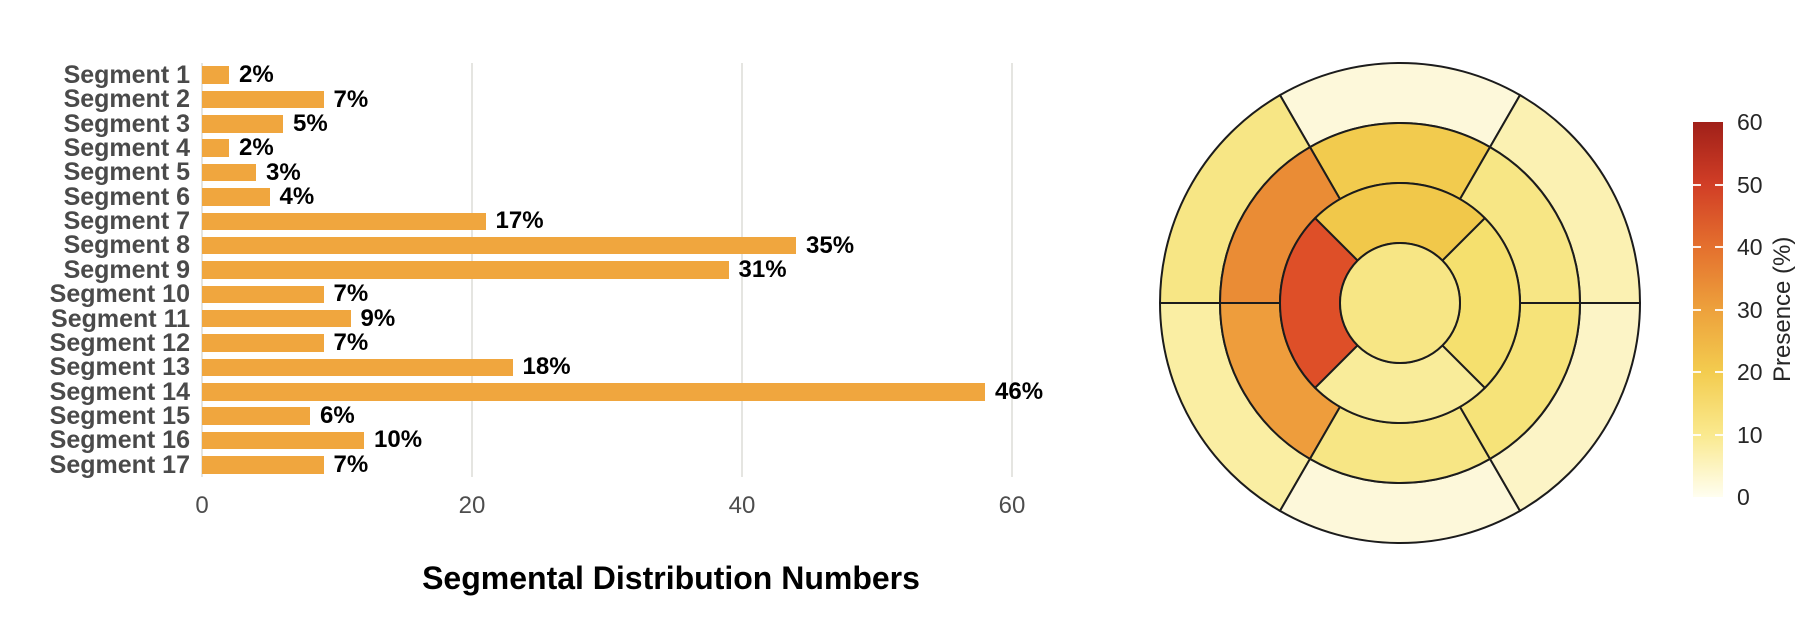  What do you see at coordinates (1750, 434) in the screenshot?
I see `colorbar-tick-10: 10` at bounding box center [1750, 434].